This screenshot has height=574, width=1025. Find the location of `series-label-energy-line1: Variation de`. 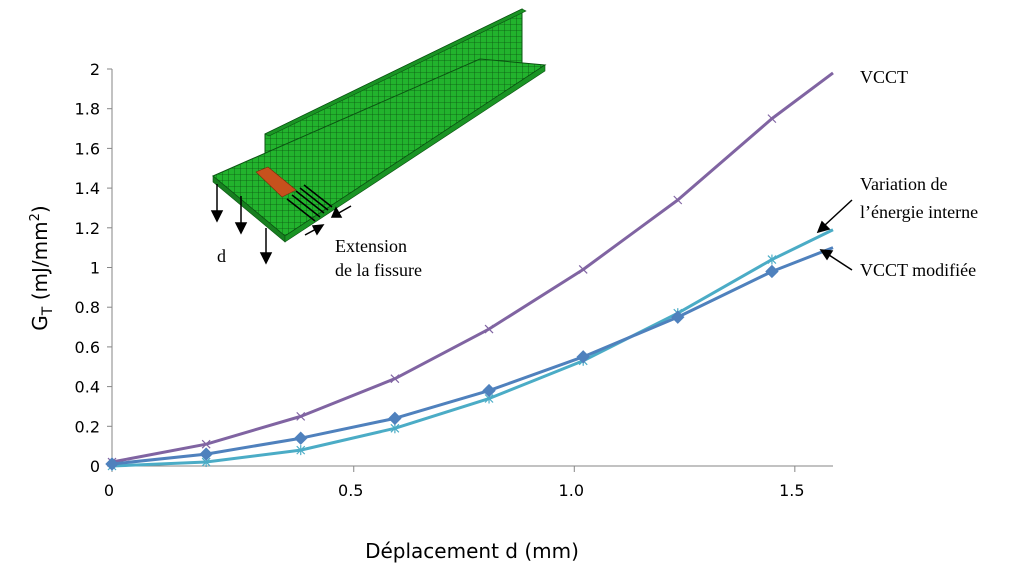

series-label-energy-line1: Variation de is located at coordinates (903, 184).